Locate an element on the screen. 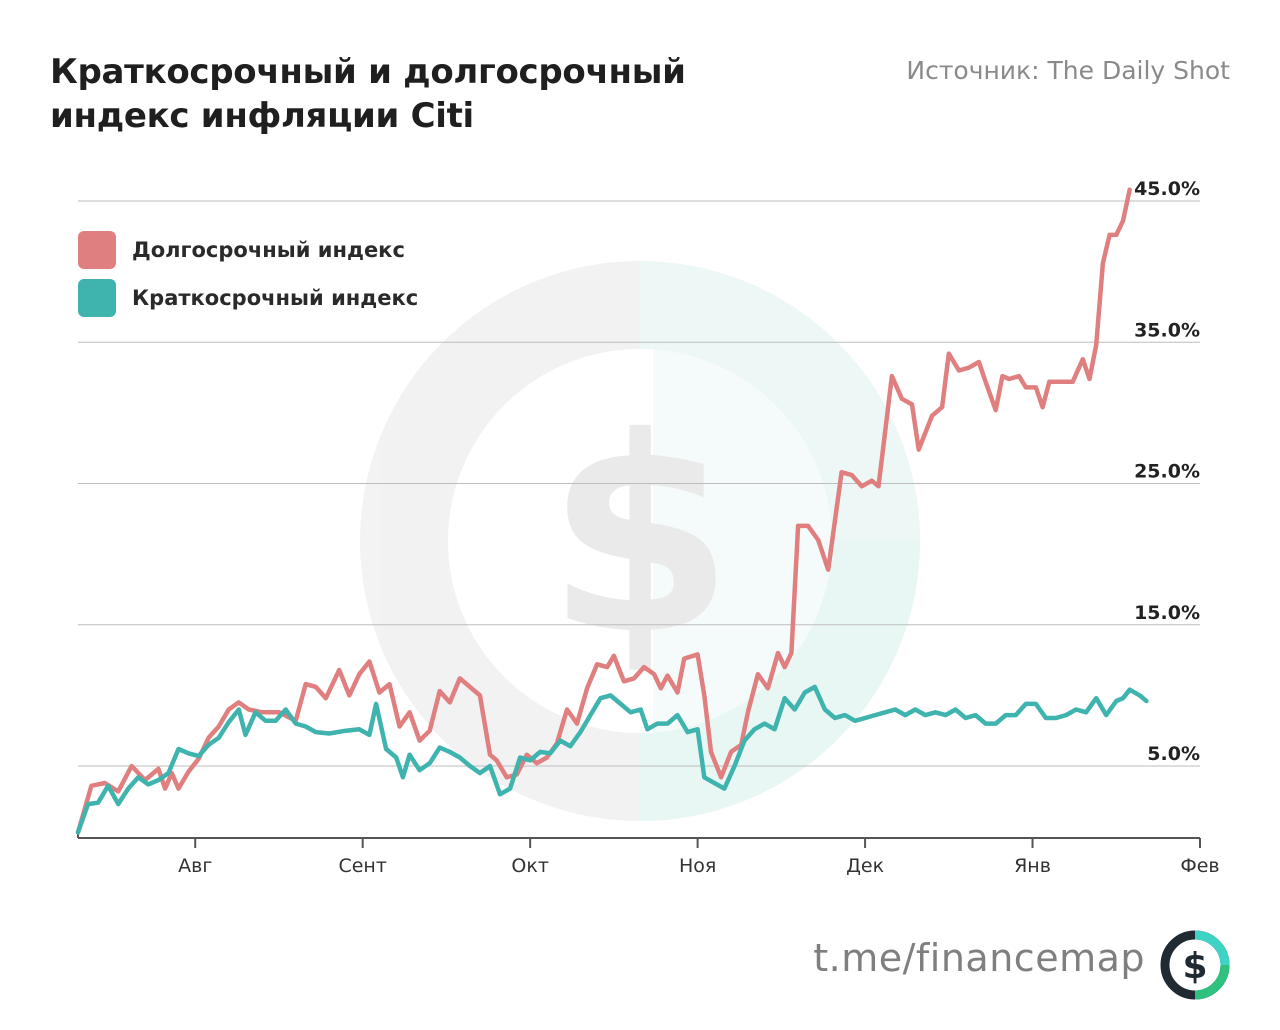  legend-item-short: Краткосрочный индекс is located at coordinates (248, 298).